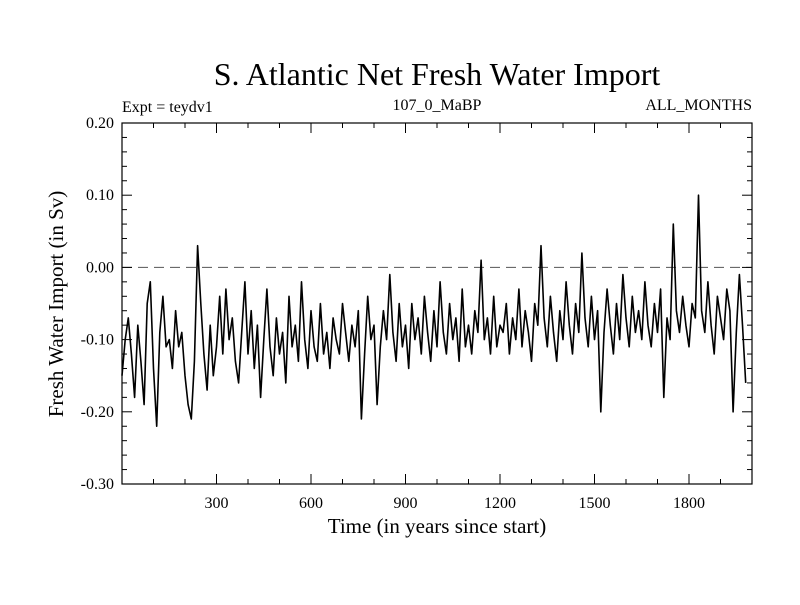  What do you see at coordinates (311, 503) in the screenshot?
I see `x-tick-label: 600` at bounding box center [311, 503].